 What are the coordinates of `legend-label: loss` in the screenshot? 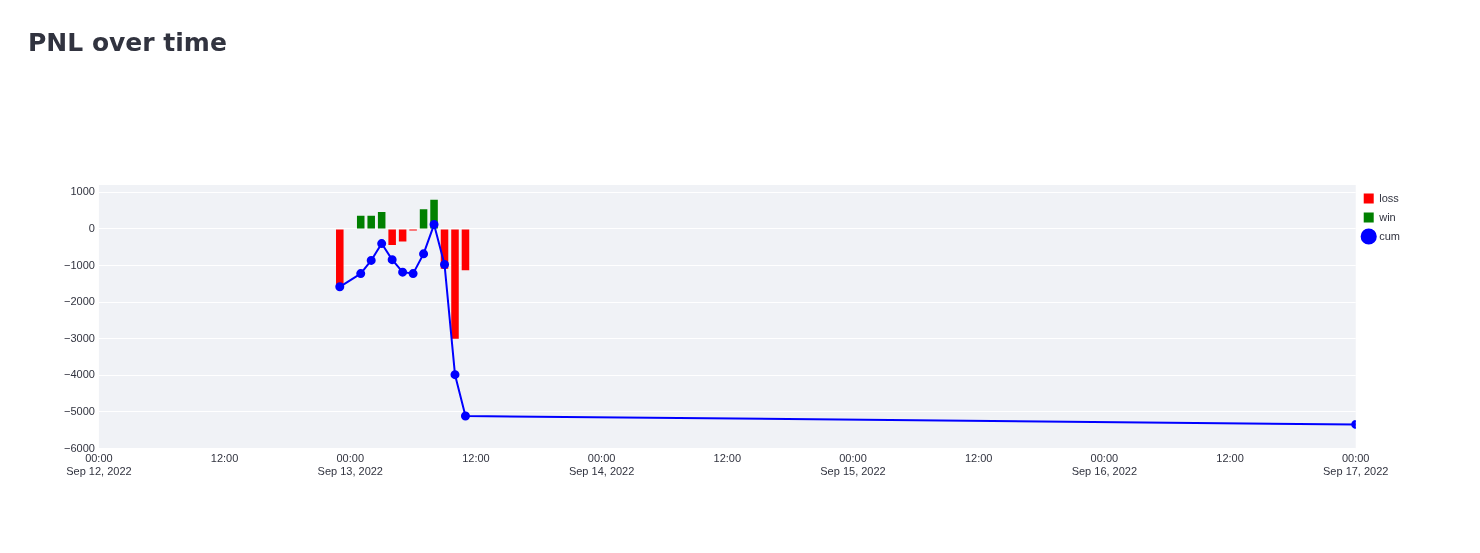 It's located at (1389, 197).